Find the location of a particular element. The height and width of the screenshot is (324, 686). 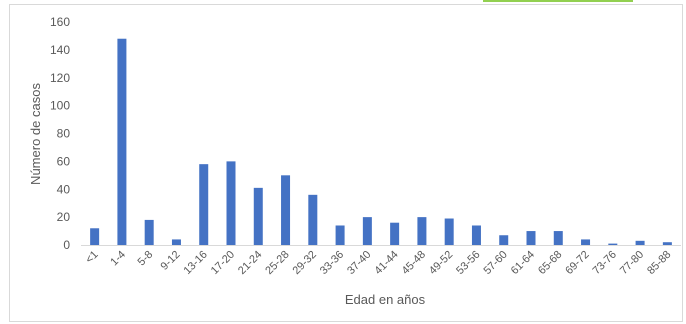

x-tick-label: 41-44 is located at coordinates (386, 263).